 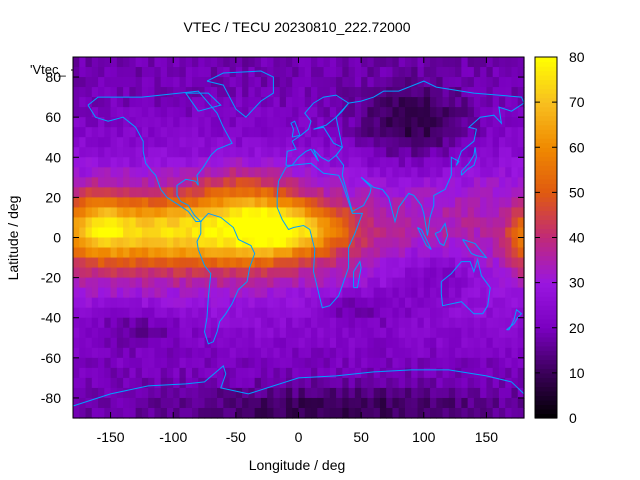 I want to click on y-tick-label: -40, so click(x=51, y=318).